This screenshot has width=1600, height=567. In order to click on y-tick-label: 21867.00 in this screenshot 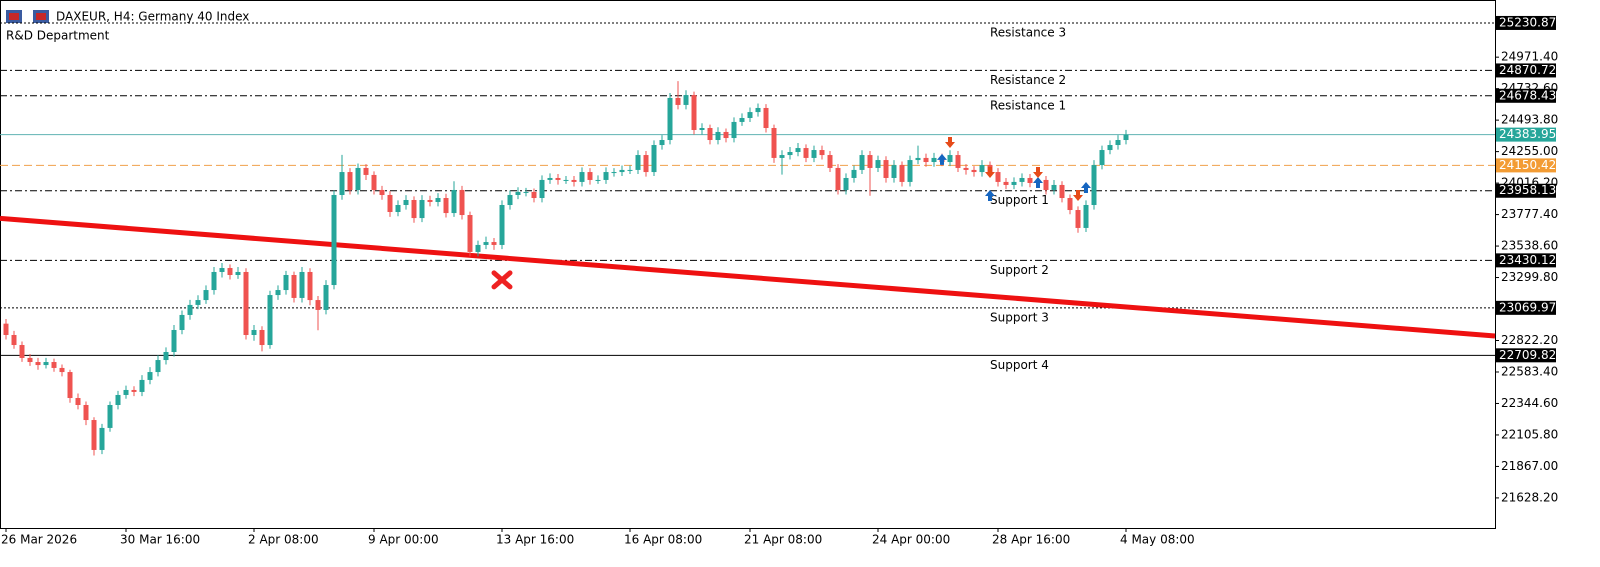, I will do `click(1529, 466)`.